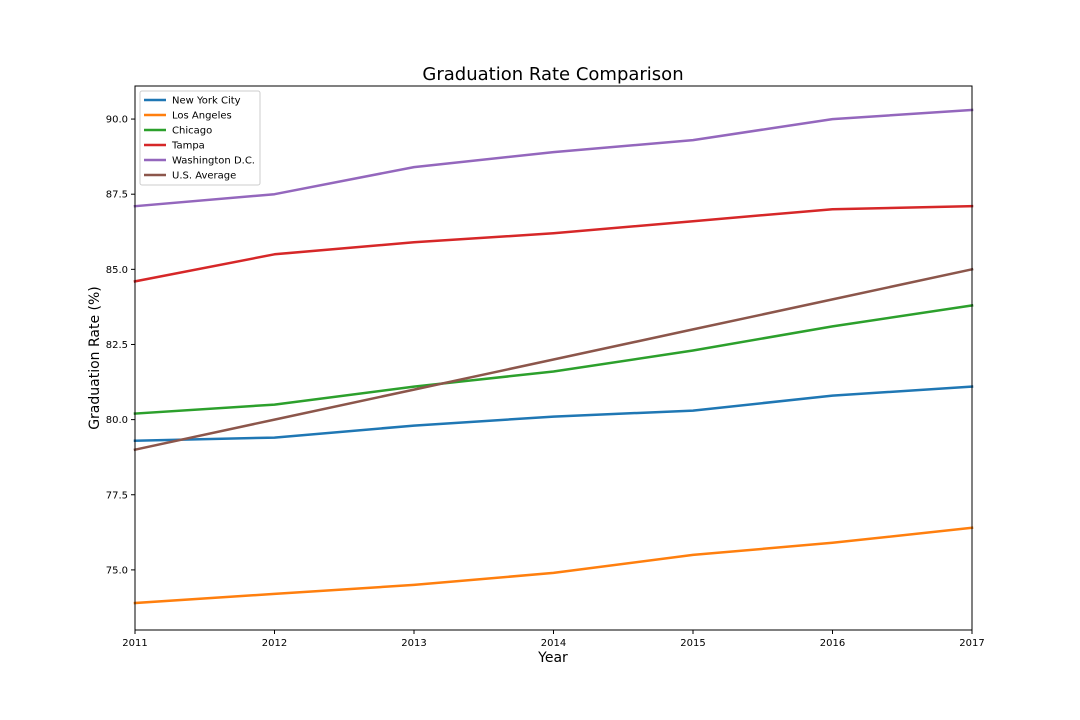  What do you see at coordinates (692, 643) in the screenshot?
I see `x-tick-label: 2015` at bounding box center [692, 643].